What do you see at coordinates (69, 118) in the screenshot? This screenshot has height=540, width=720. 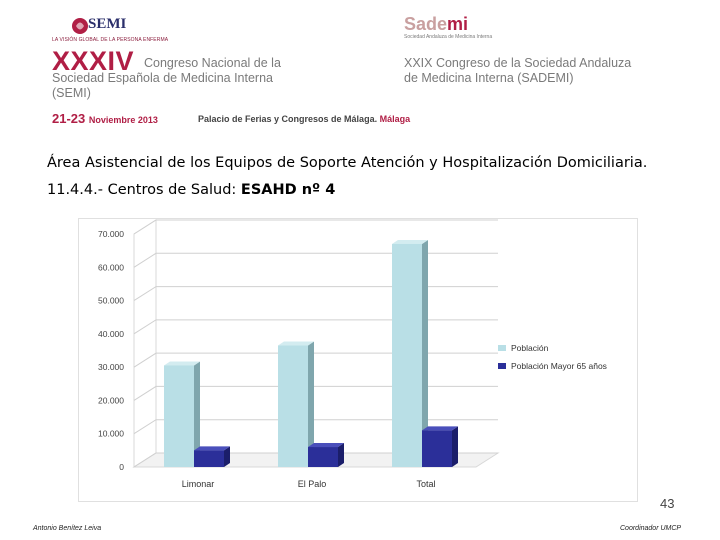 I see `dates-days: 21-23` at bounding box center [69, 118].